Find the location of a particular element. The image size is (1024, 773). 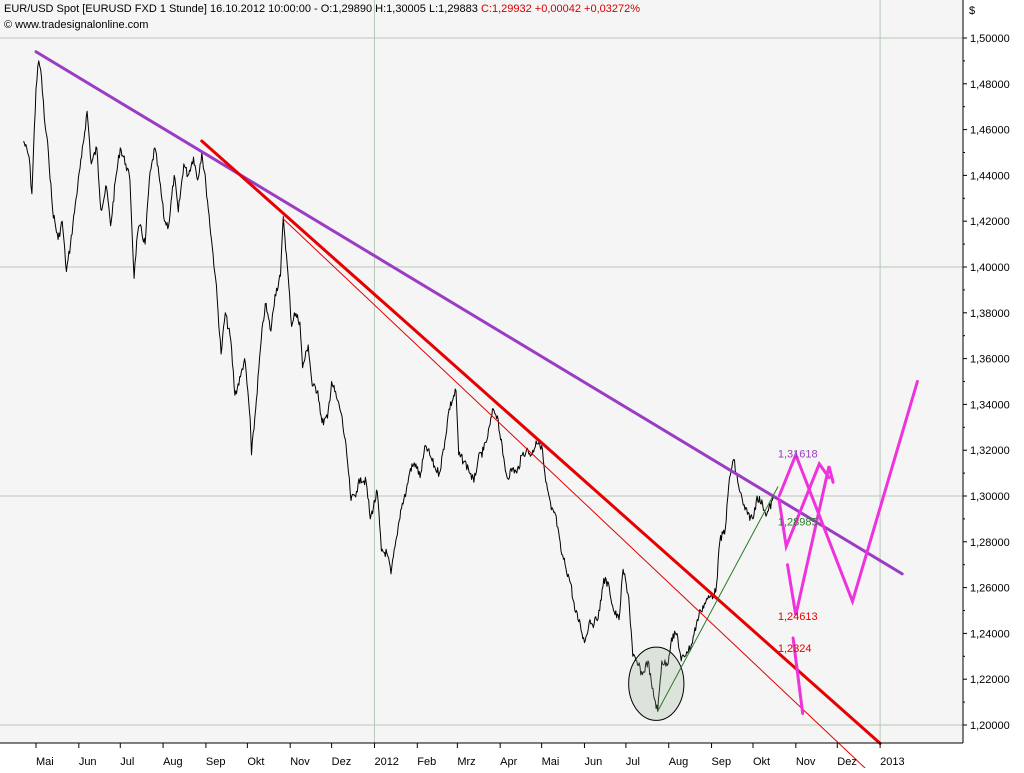

trendline-support is located at coordinates (718, 599).